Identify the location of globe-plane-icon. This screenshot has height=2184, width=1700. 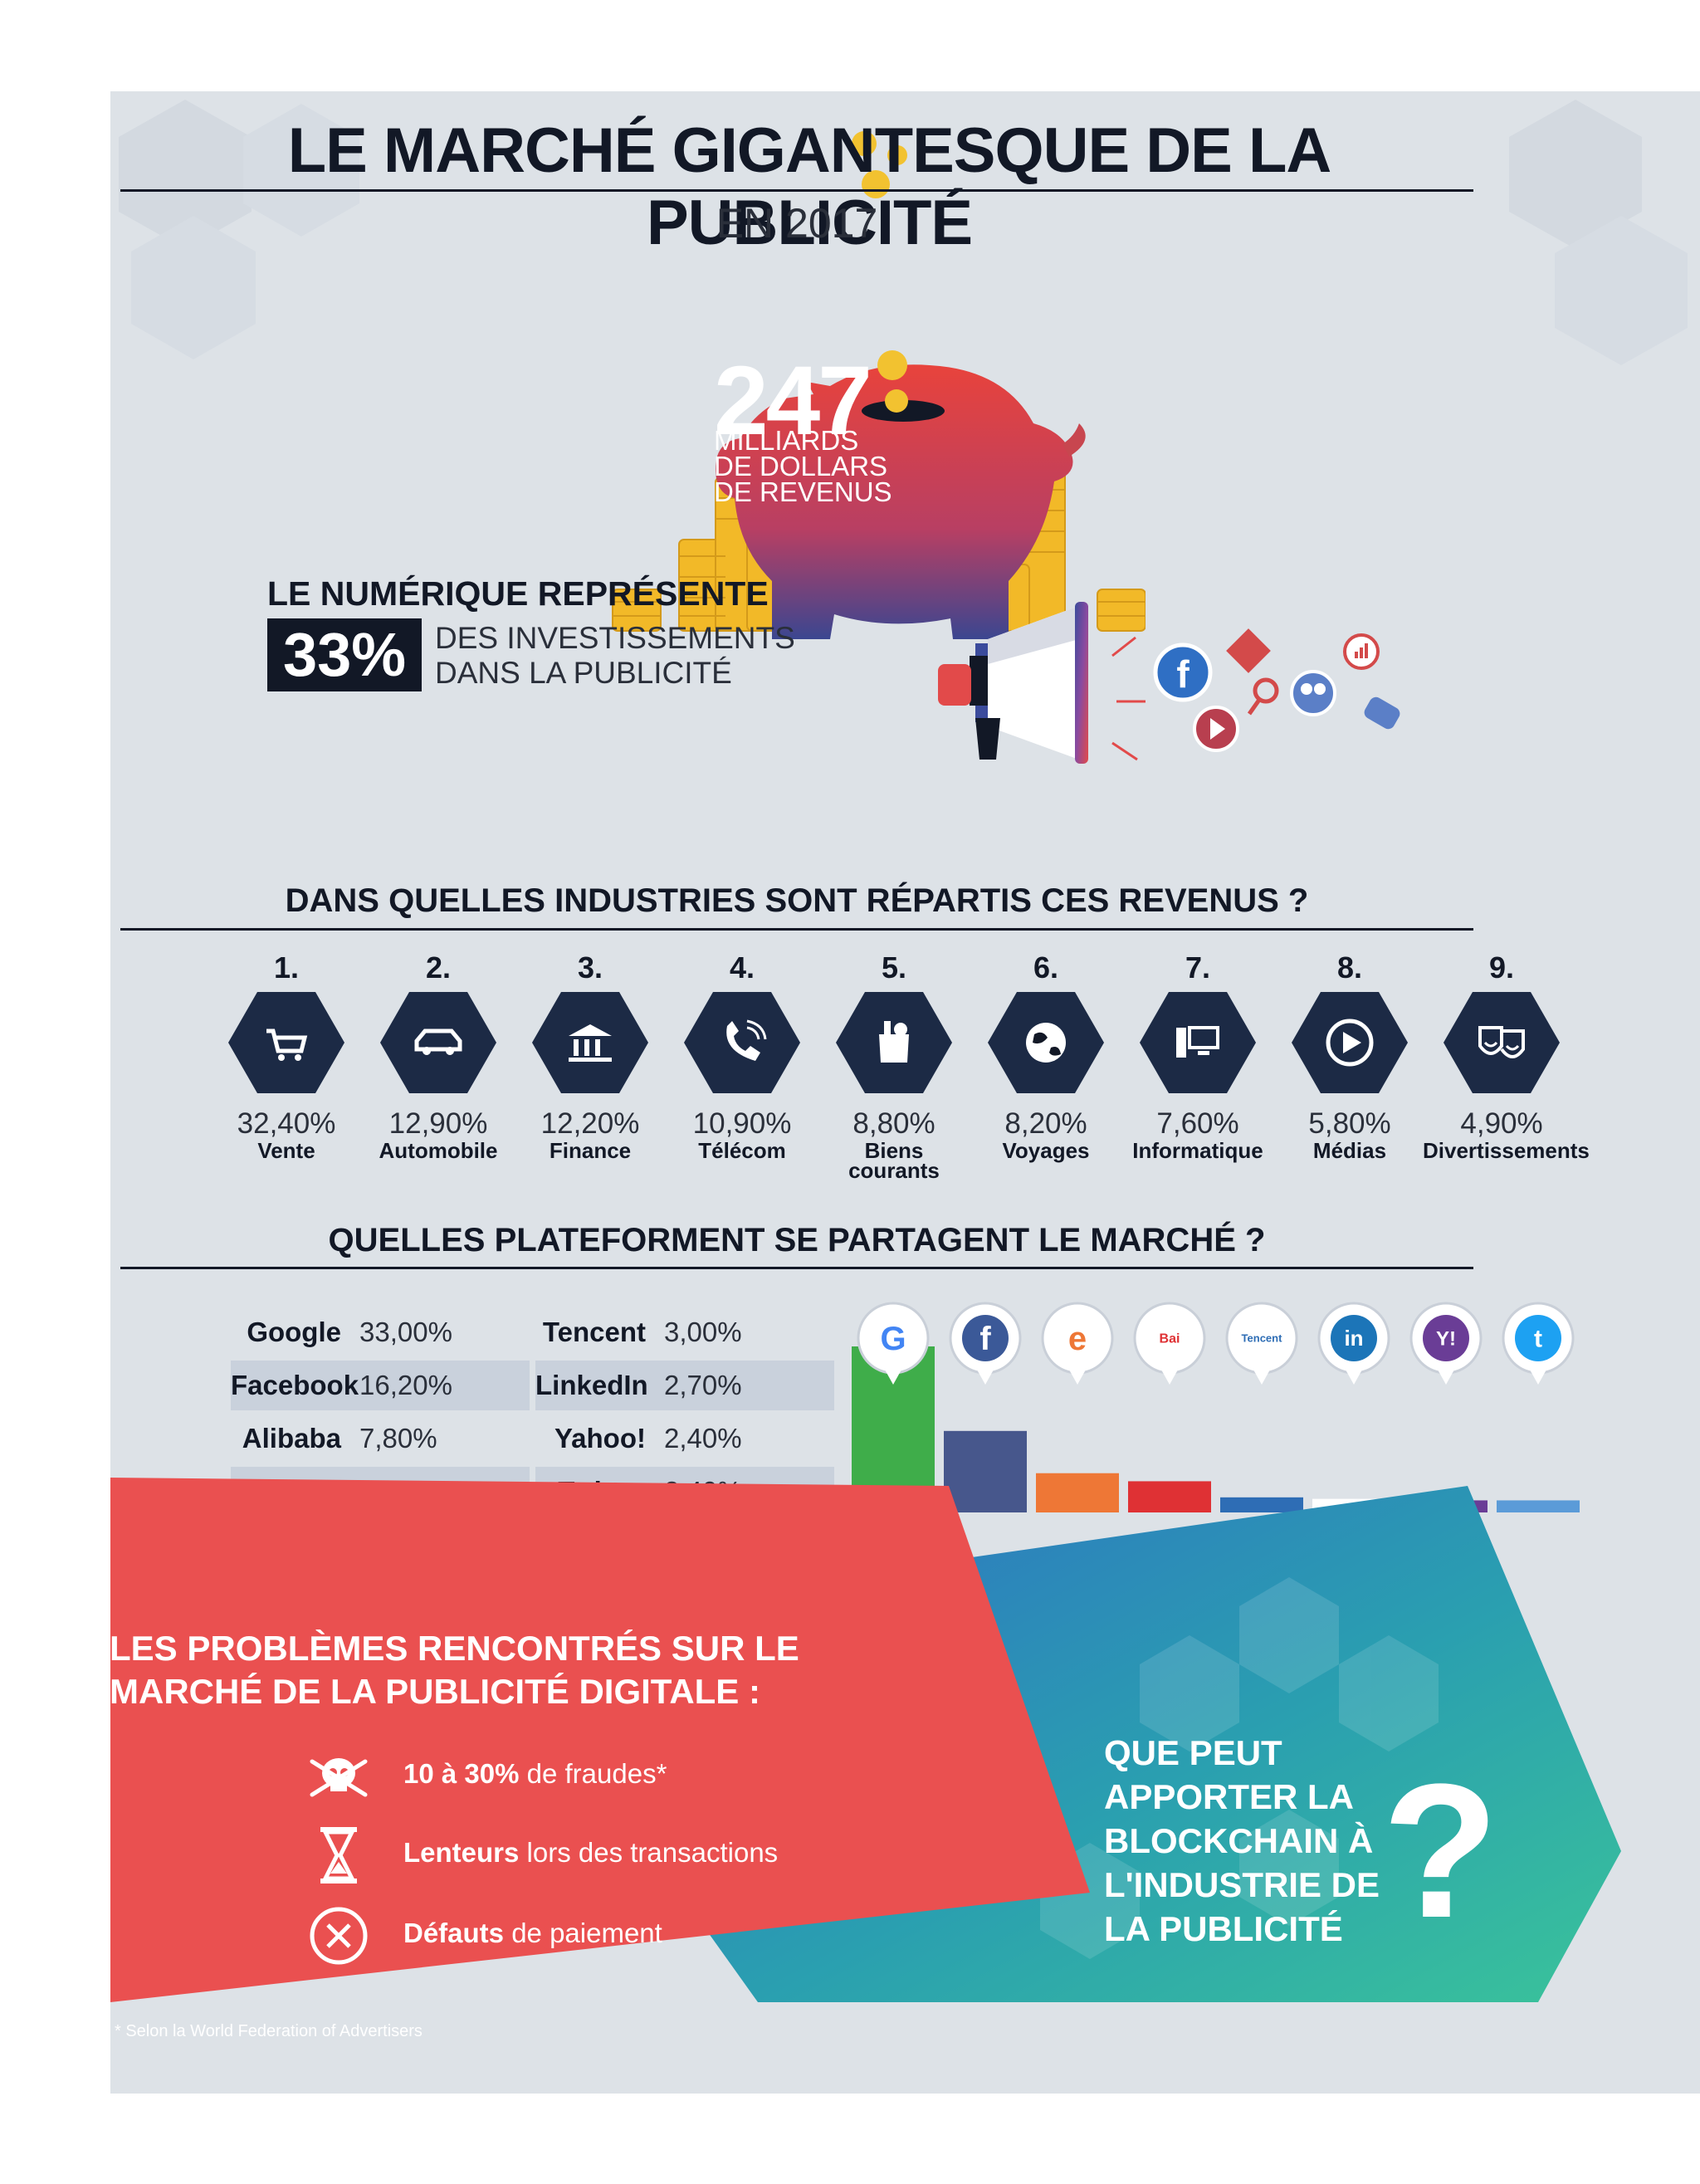
(1046, 1042).